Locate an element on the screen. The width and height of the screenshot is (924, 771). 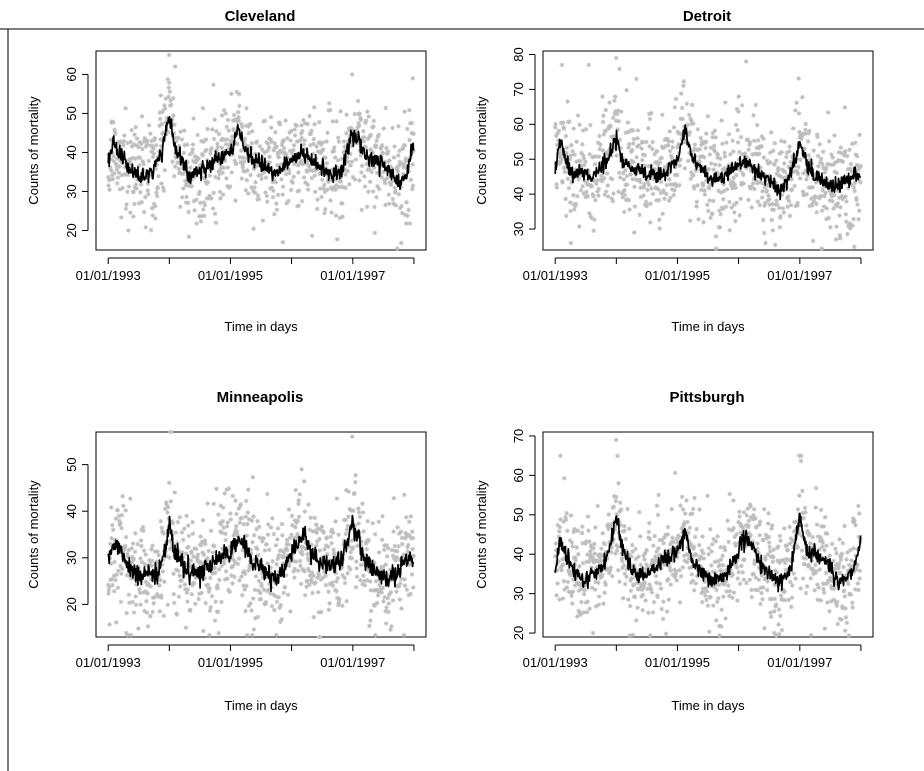
y-tick-label: 50 is located at coordinates (518, 159).